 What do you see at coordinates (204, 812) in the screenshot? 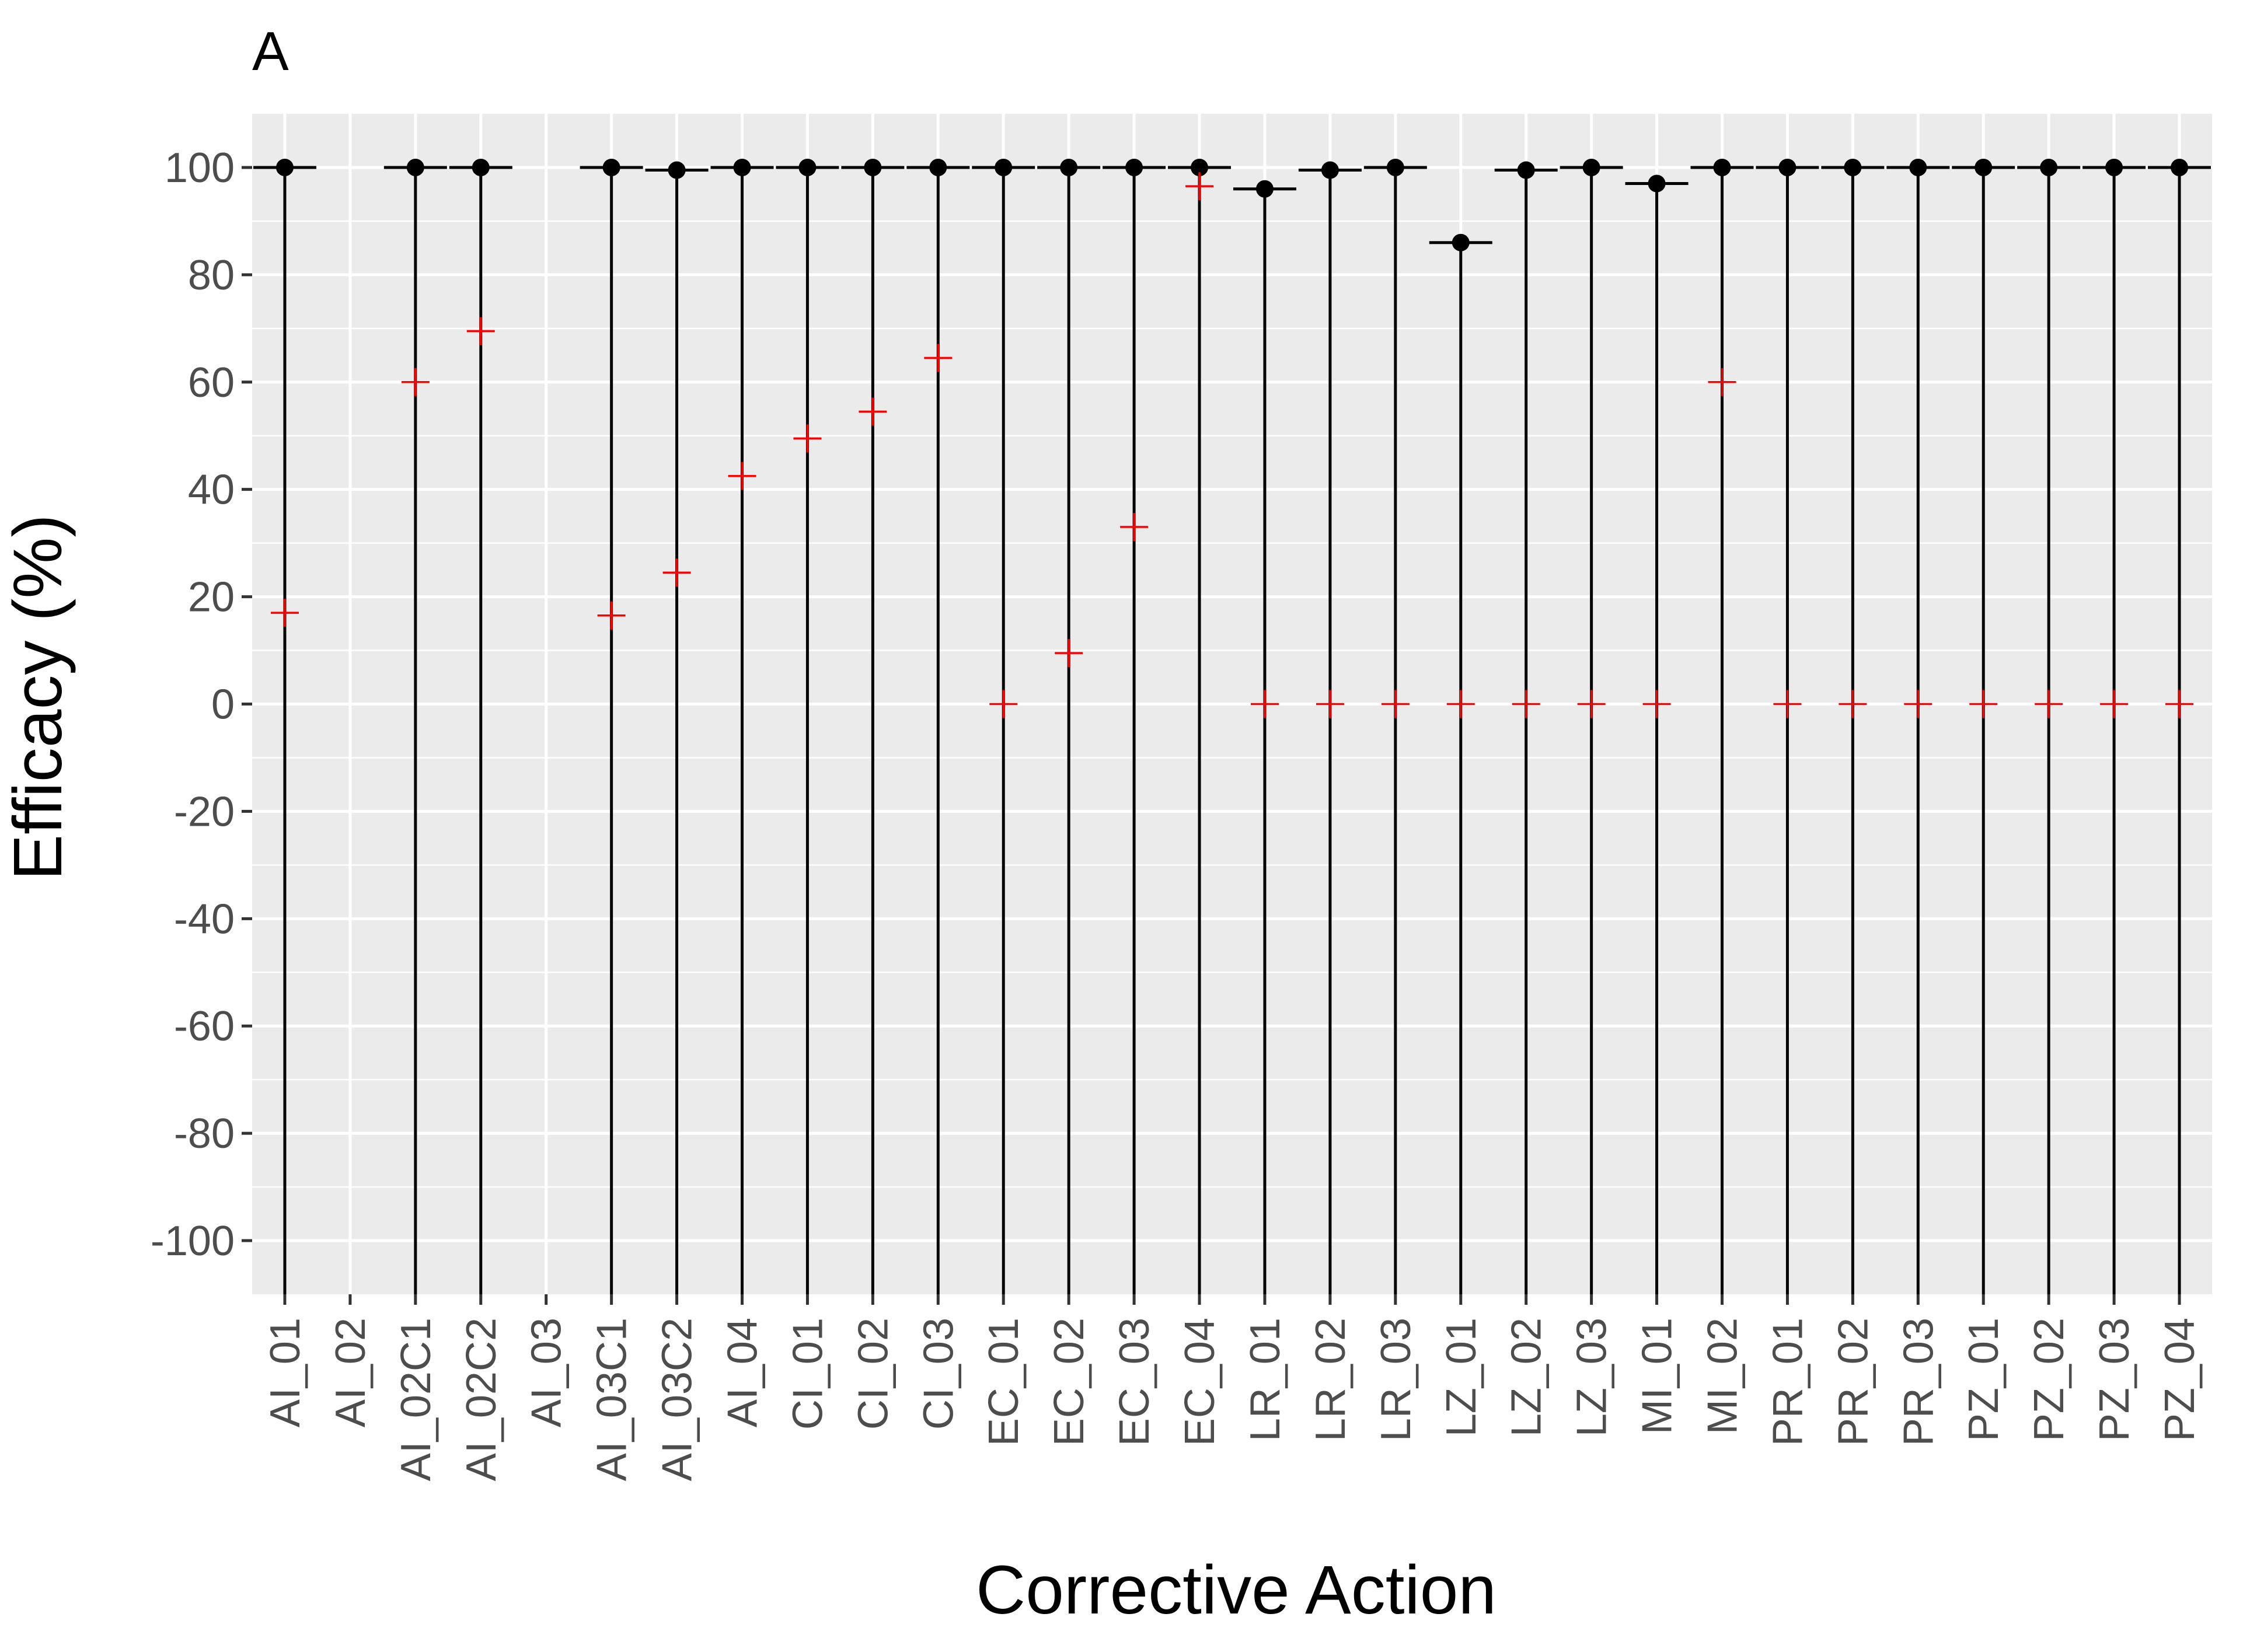
I see `y-tick-label: -20` at bounding box center [204, 812].